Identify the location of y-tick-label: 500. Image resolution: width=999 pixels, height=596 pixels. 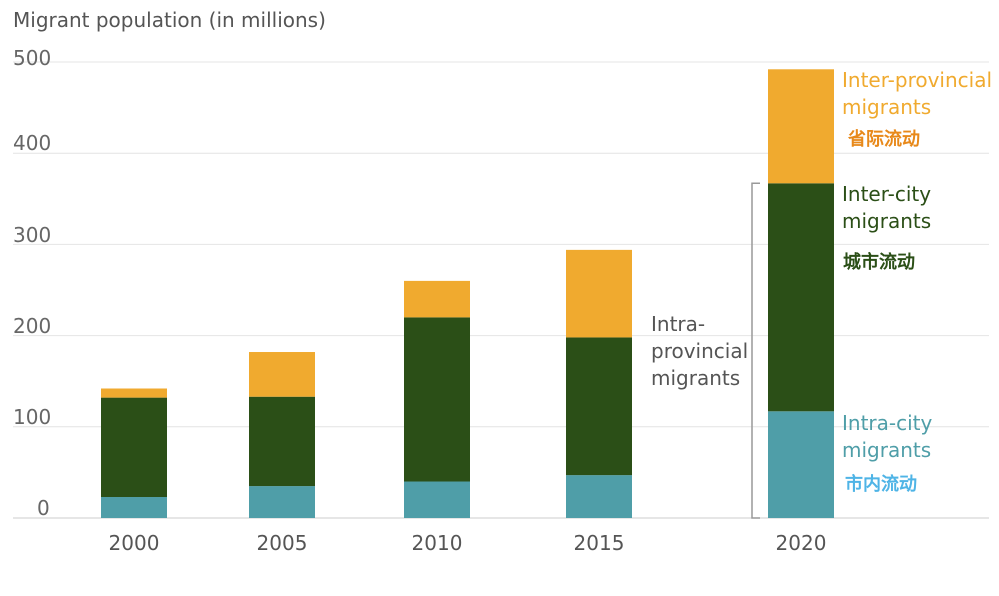
(32, 58).